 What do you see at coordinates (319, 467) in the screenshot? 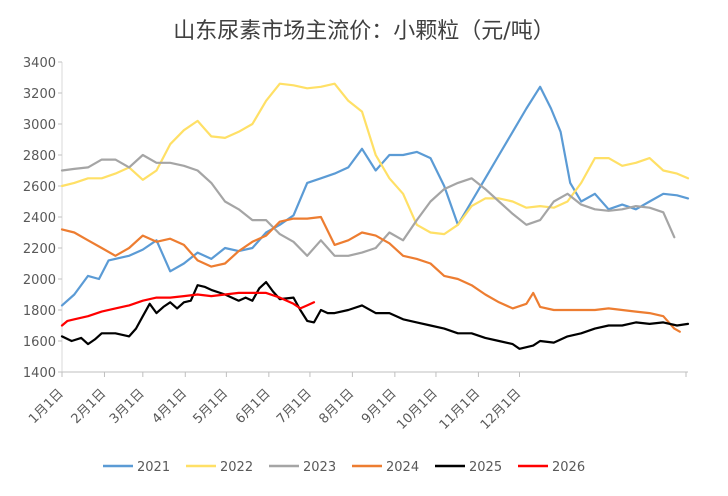
I see `legend-label-2023: 2023` at bounding box center [319, 467].